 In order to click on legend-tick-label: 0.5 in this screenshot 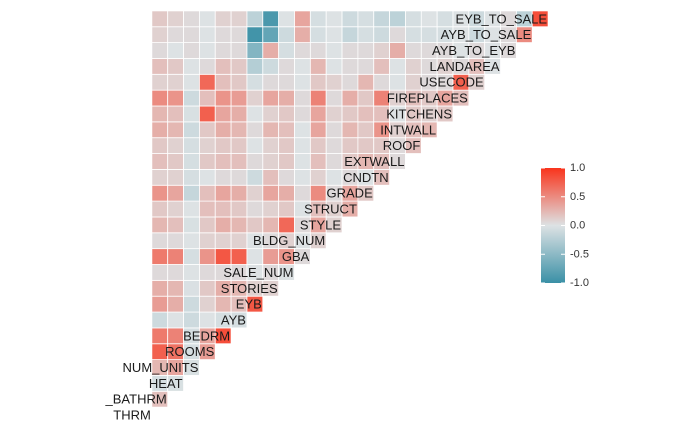, I will do `click(577, 197)`.